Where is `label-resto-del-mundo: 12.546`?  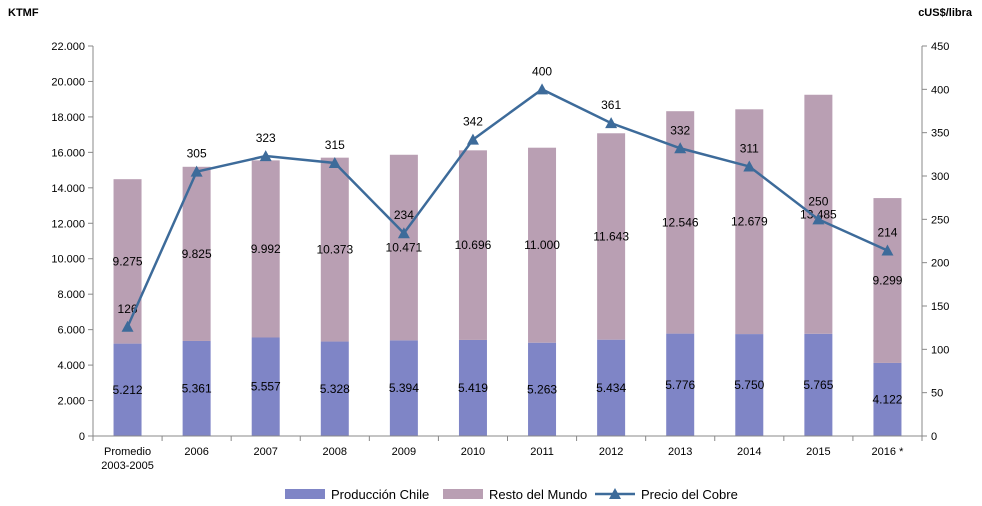 label-resto-del-mundo: 12.546 is located at coordinates (680, 222).